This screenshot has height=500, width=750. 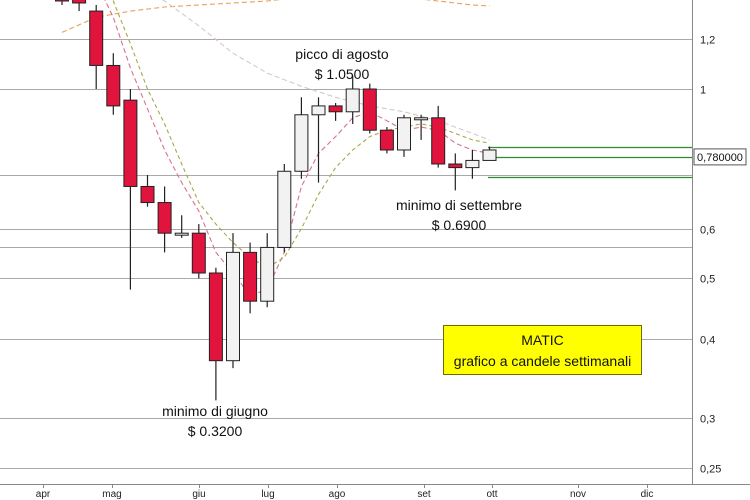 I want to click on last-price-badge, so click(x=720, y=157).